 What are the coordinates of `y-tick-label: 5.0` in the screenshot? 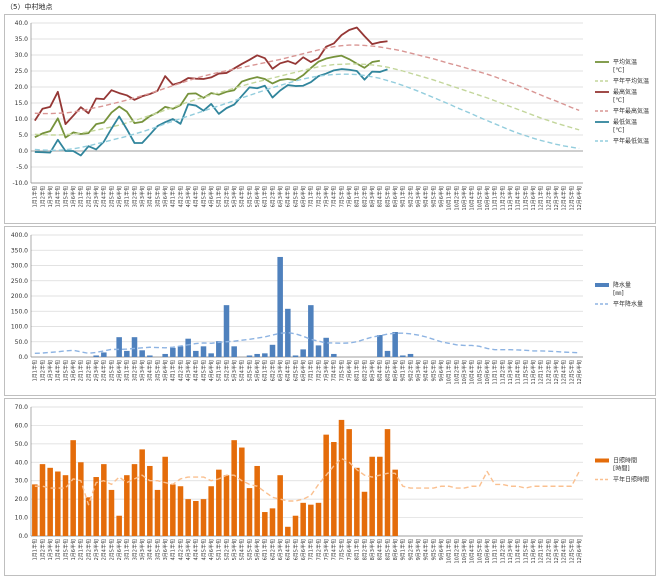 It's located at (23, 135).